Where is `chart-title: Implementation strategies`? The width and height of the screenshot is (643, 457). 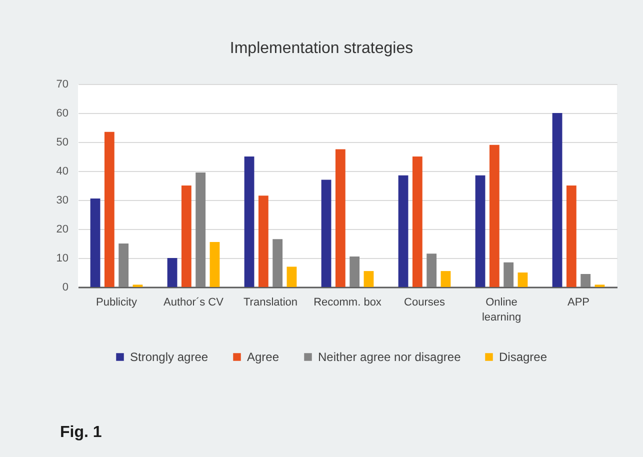 chart-title: Implementation strategies is located at coordinates (322, 48).